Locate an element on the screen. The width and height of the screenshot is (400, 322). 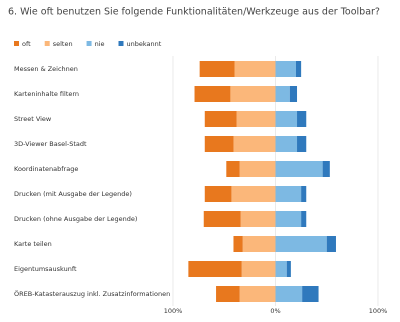
y-tick-label: Karte teilen is located at coordinates (33, 244).